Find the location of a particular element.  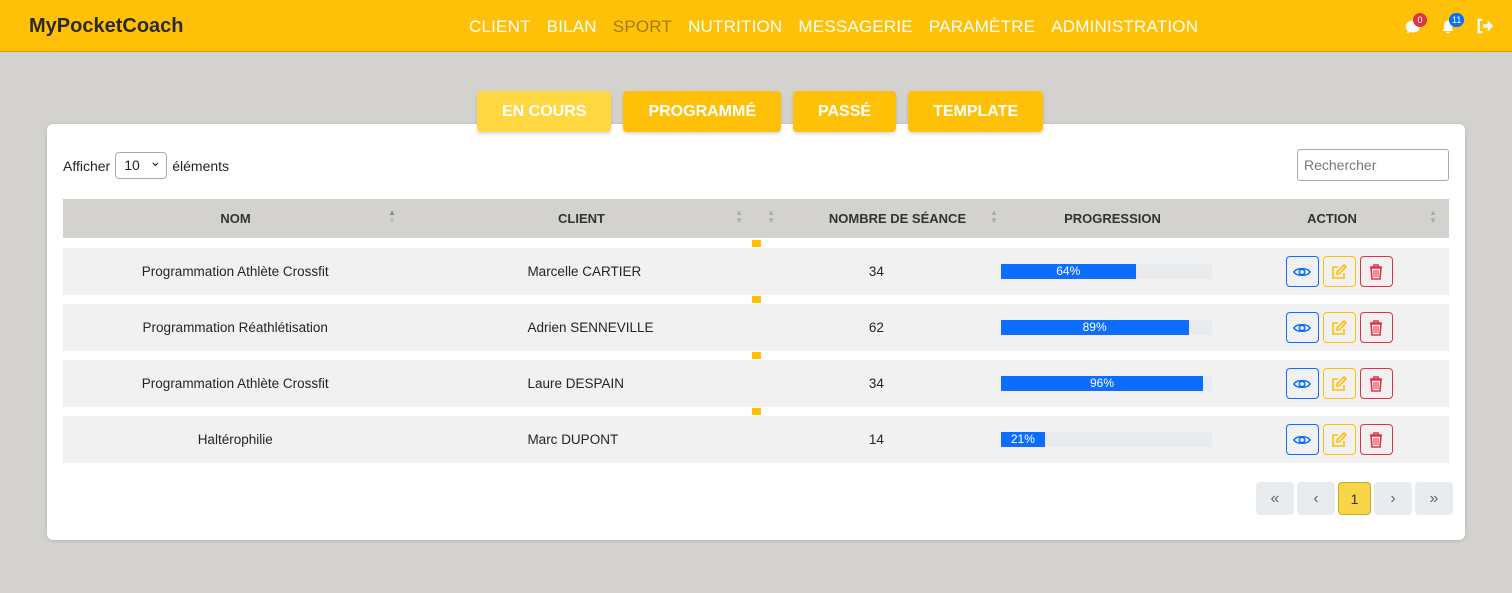

messages-button: 0 is located at coordinates (1415, 24).